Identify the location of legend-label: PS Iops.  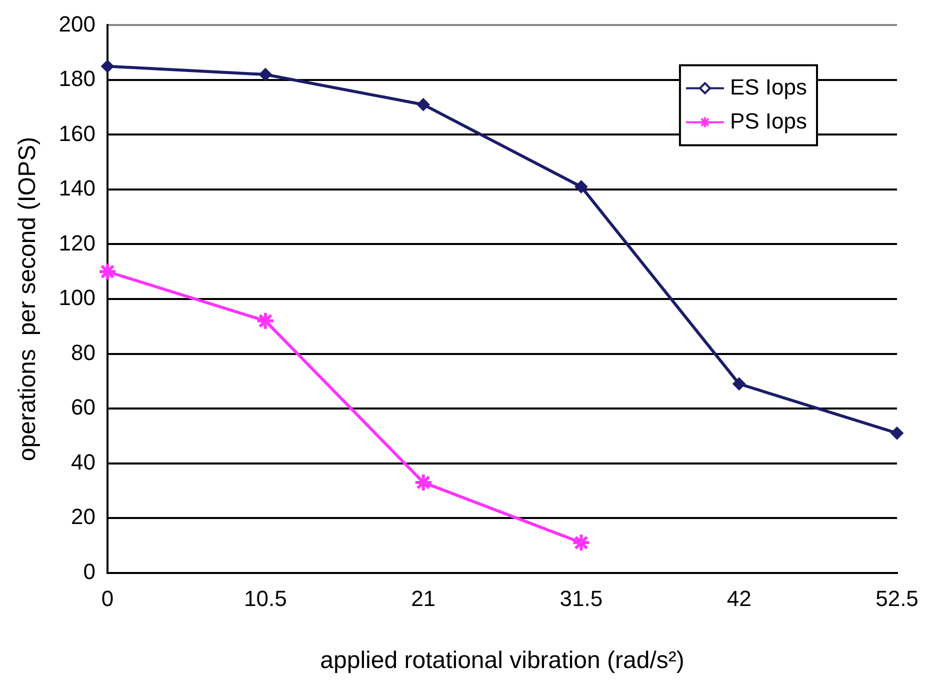
(769, 121).